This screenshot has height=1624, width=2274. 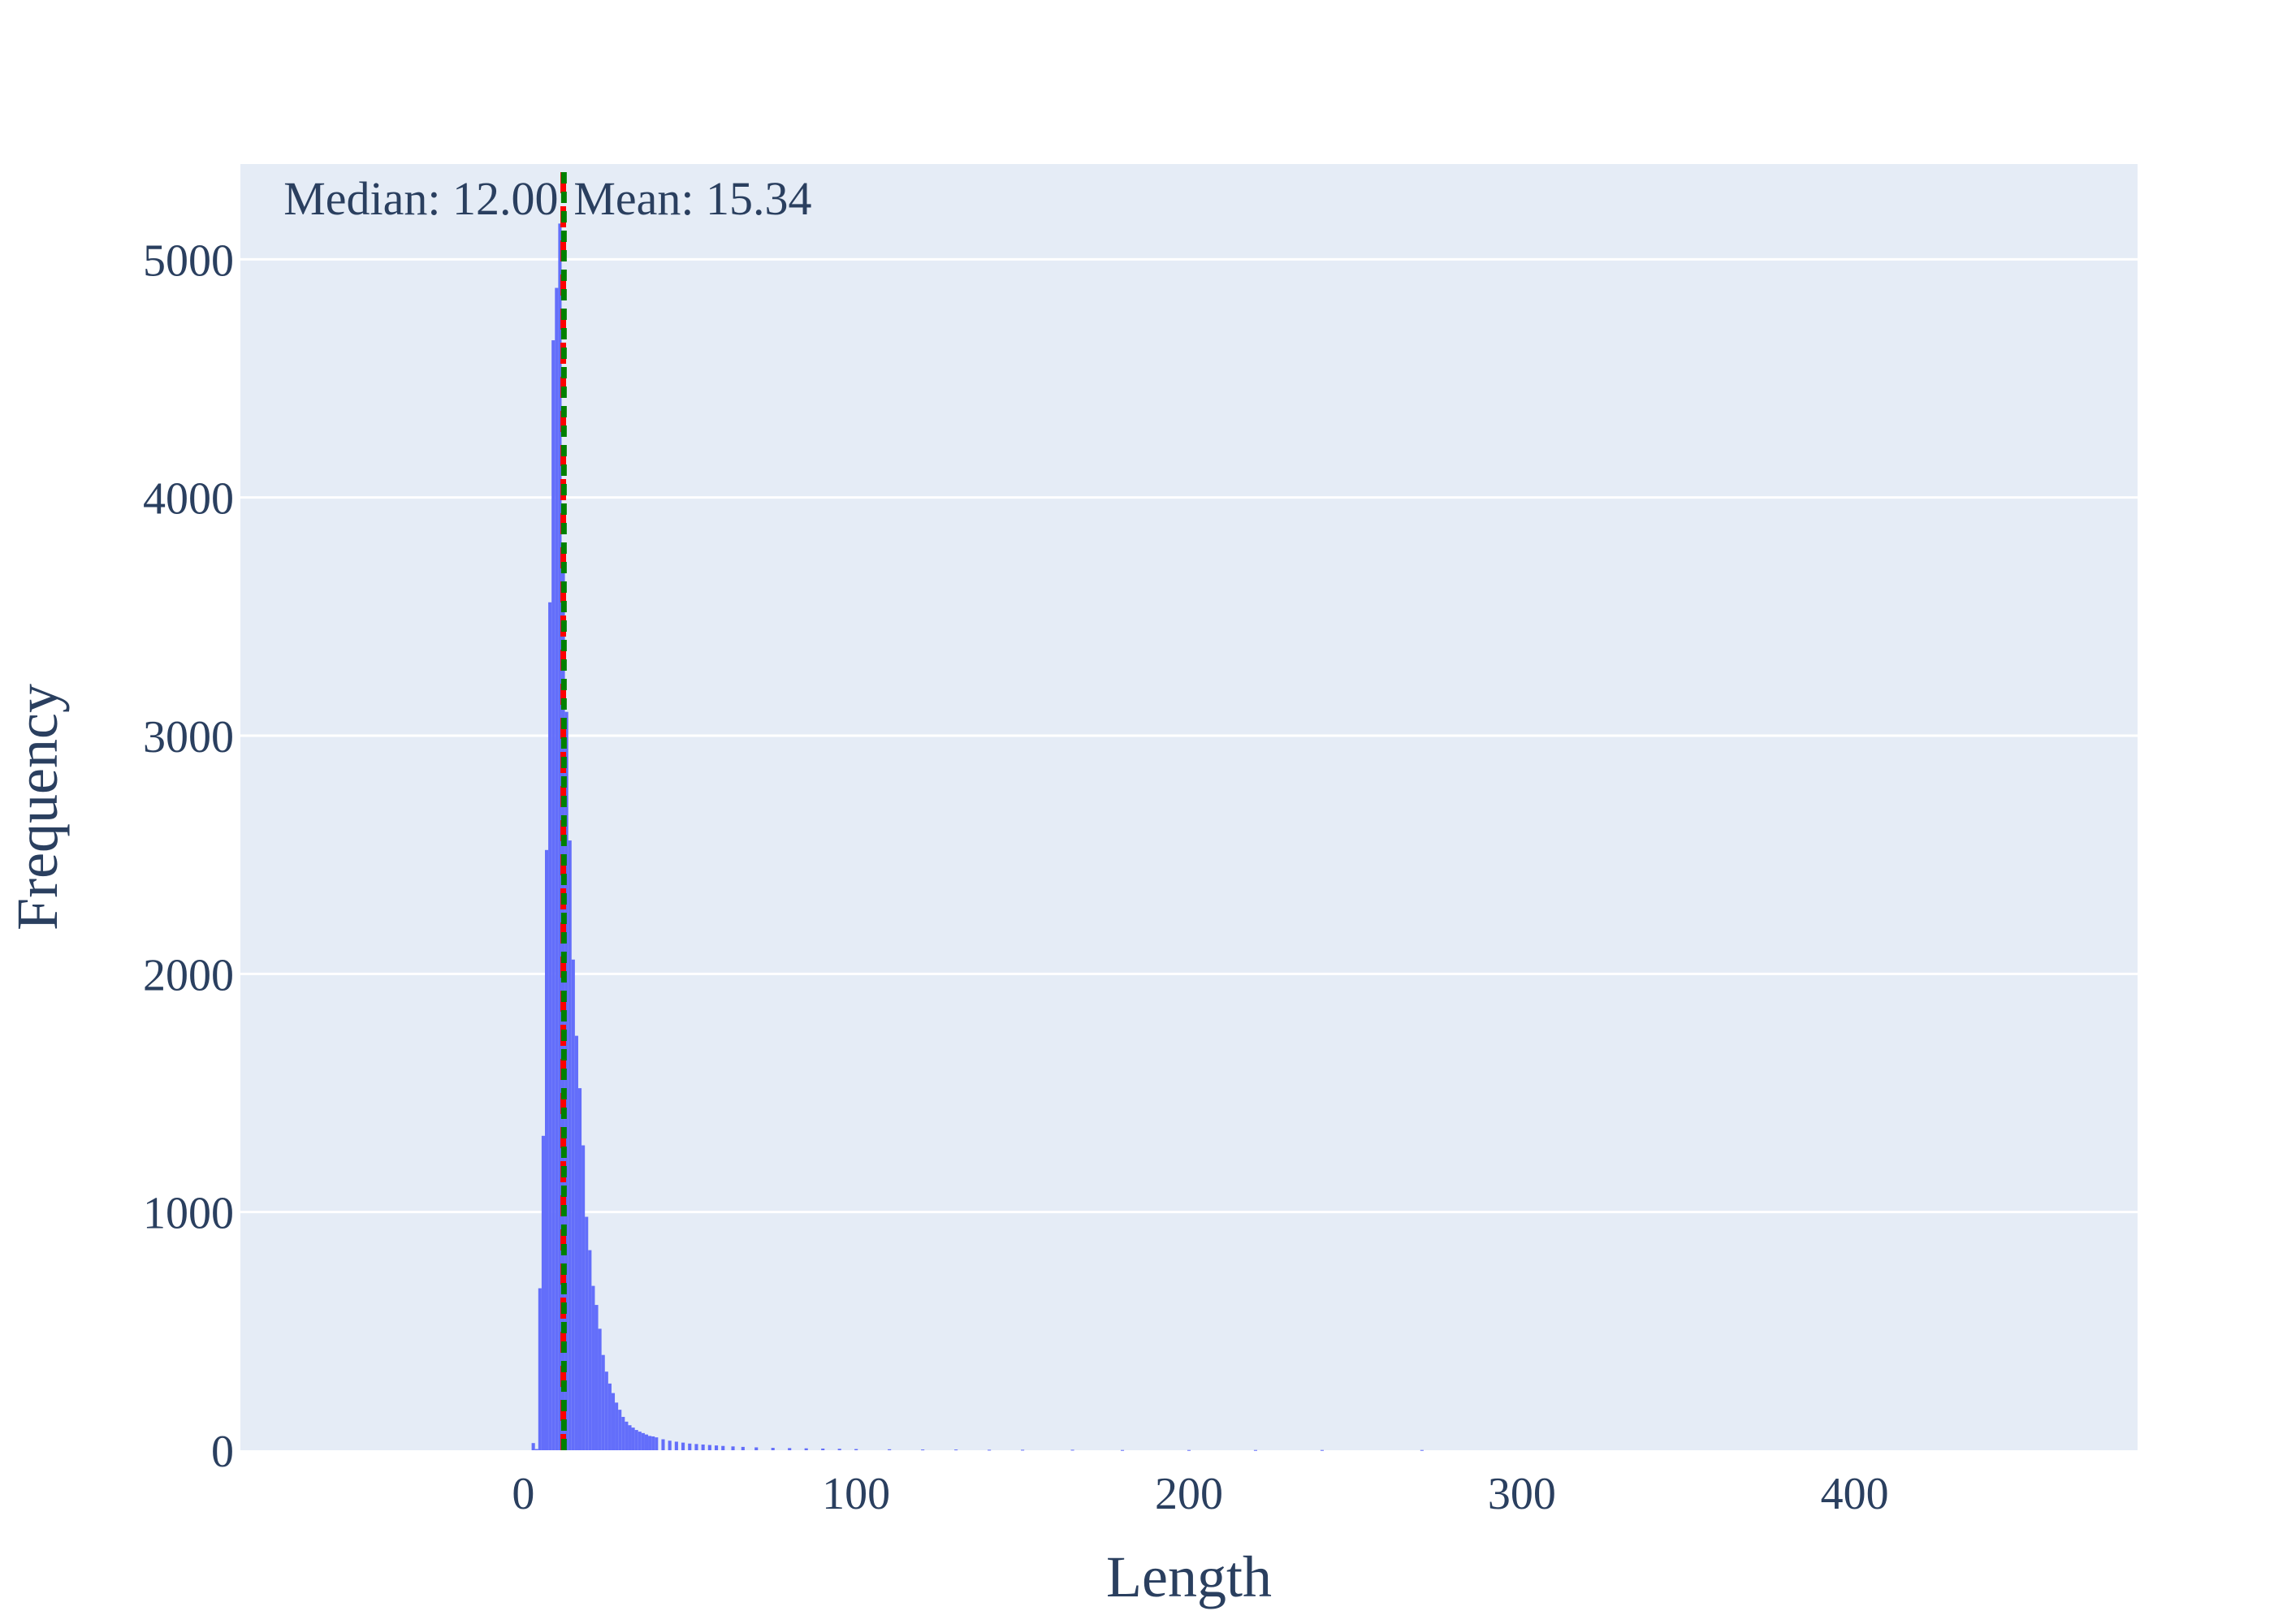 I want to click on annotations-layer: Median: 12.00 Mean: 15.34, so click(x=547, y=199).